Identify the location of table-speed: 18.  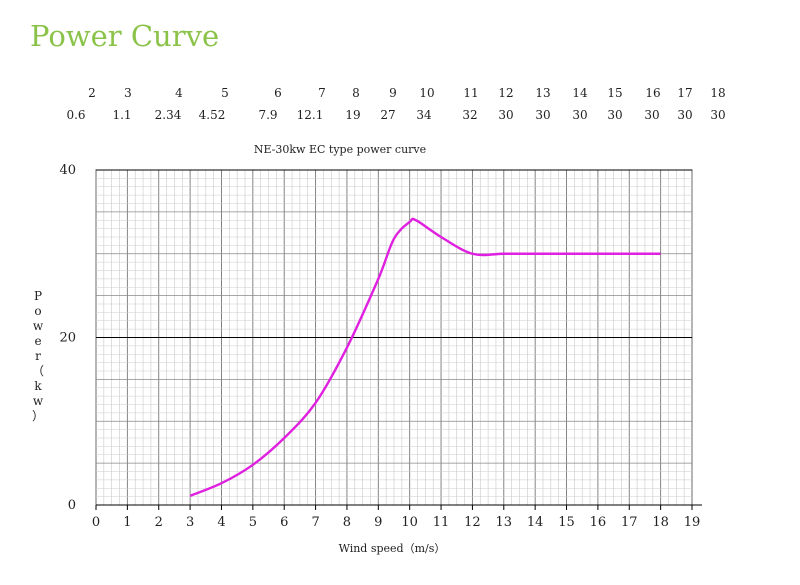
(717, 93).